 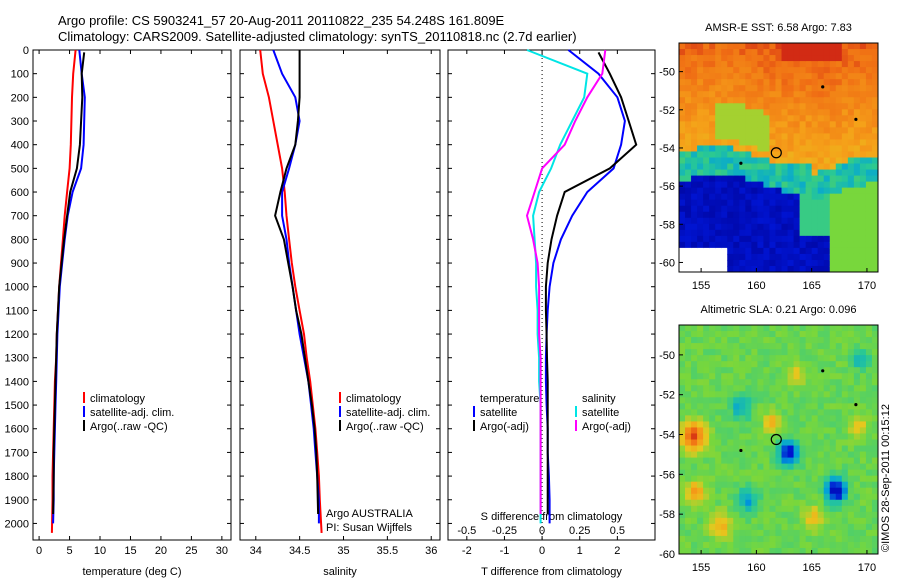 What do you see at coordinates (369, 528) in the screenshot?
I see `annotation-line: PI: Susan Wijffels` at bounding box center [369, 528].